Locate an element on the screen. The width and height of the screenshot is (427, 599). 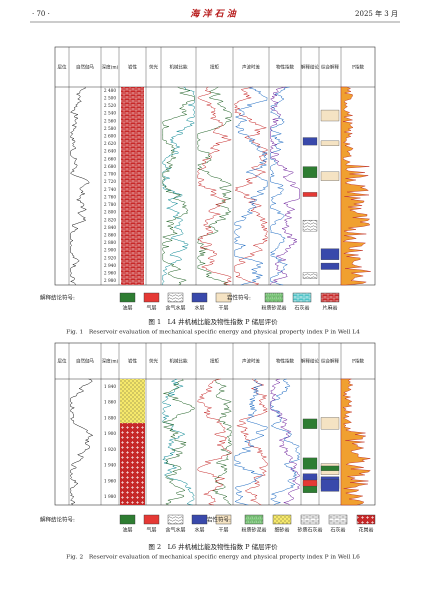
depth-label: 2 820 is located at coordinates (110, 220).